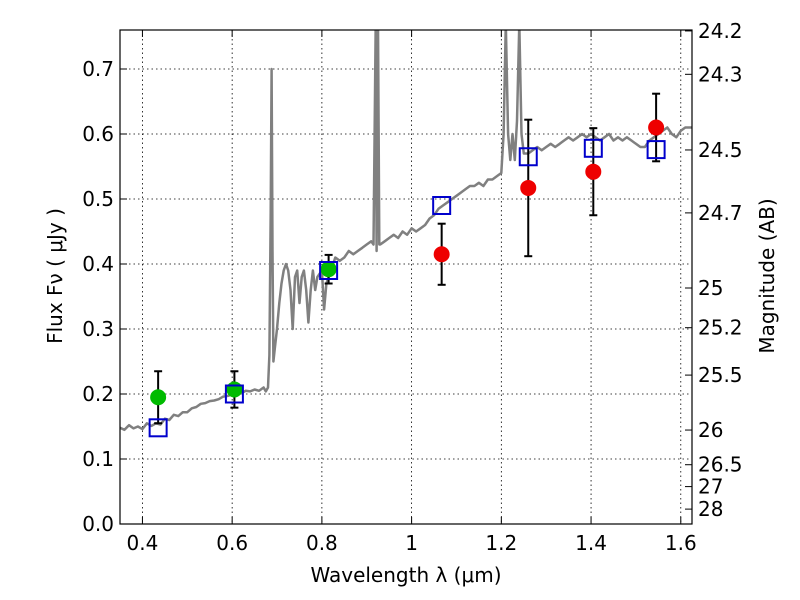 This screenshot has height=600, width=800. Describe the element at coordinates (720, 213) in the screenshot. I see `y2-tick-label: 24.7` at that location.